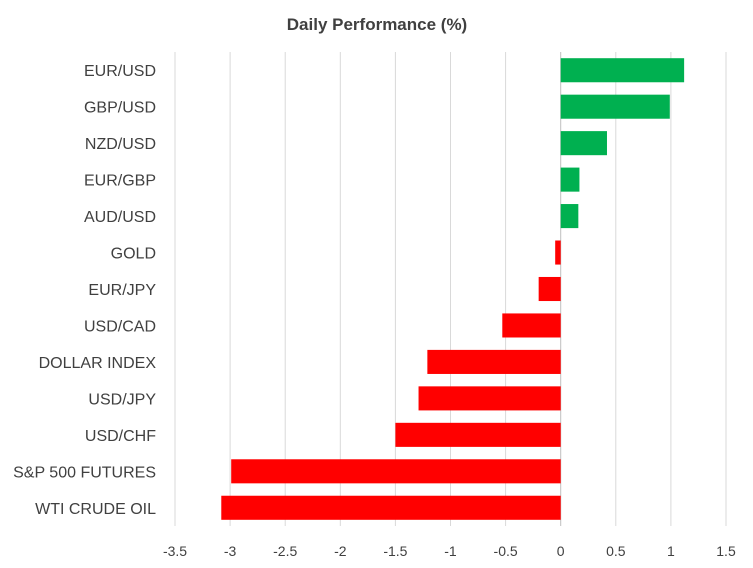 Image resolution: width=753 pixels, height=568 pixels. Describe the element at coordinates (377, 24) in the screenshot. I see `chart-title: Daily Performance (%)` at that location.